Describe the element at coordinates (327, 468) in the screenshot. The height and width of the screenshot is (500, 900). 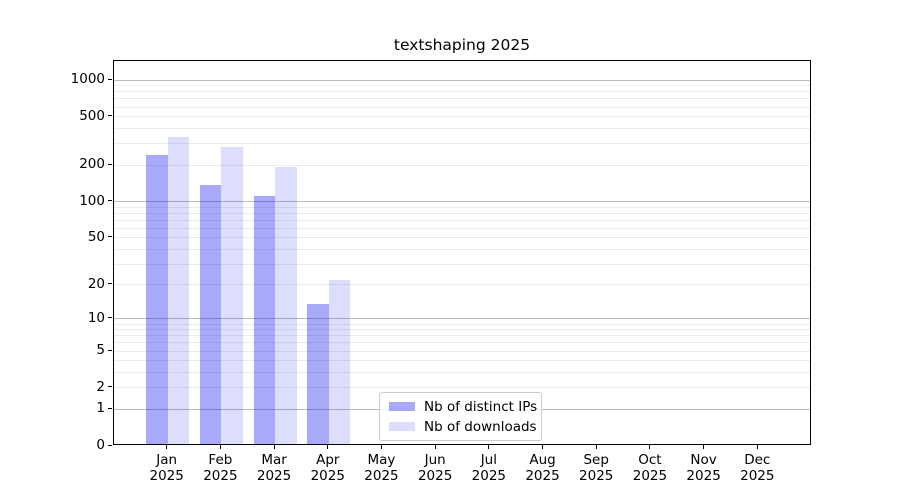
I see `x-tick-label-apr: Apr 2025` at that location.